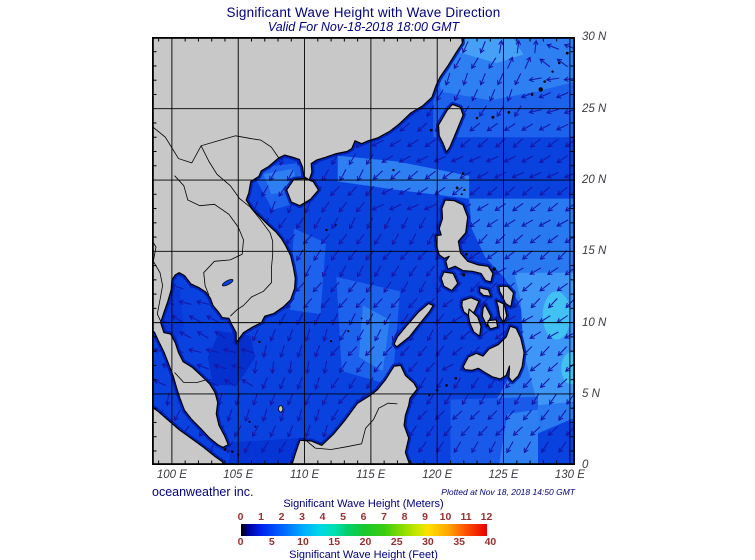 The image size is (755, 560). What do you see at coordinates (238, 475) in the screenshot?
I see `x-axis-label: 105 E` at bounding box center [238, 475].